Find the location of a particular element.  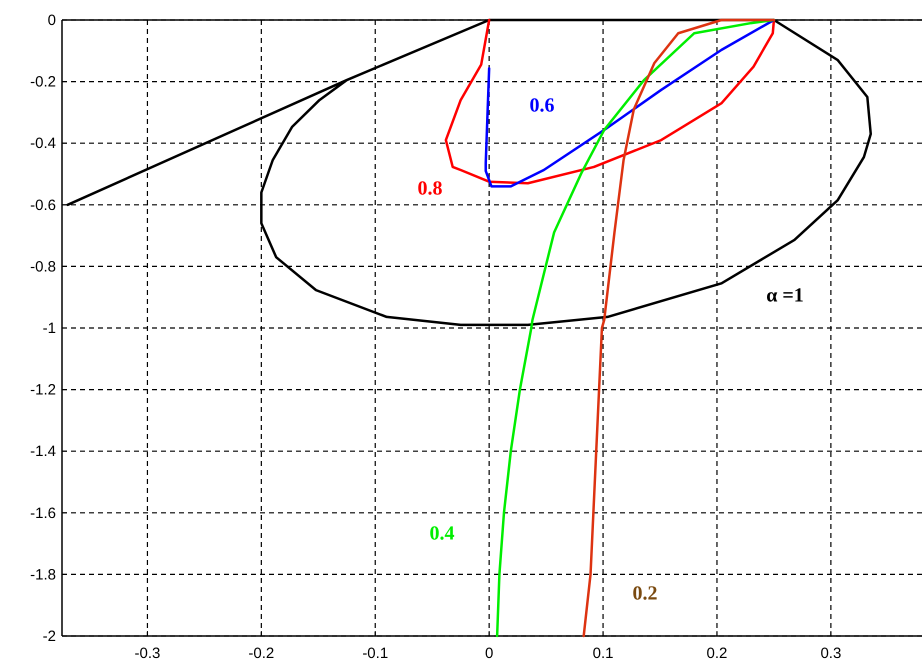

x-tick-label: -0.3 is located at coordinates (147, 653).